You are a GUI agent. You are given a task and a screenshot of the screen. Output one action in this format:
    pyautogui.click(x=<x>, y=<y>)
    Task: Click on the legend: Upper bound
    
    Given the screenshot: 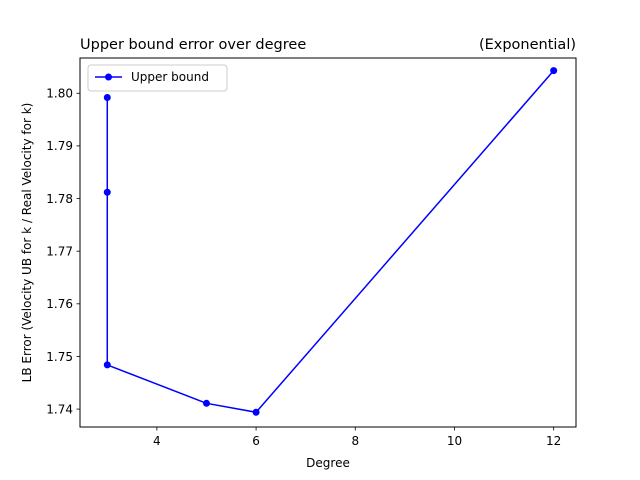 What is the action you would take?
    pyautogui.click(x=157, y=78)
    